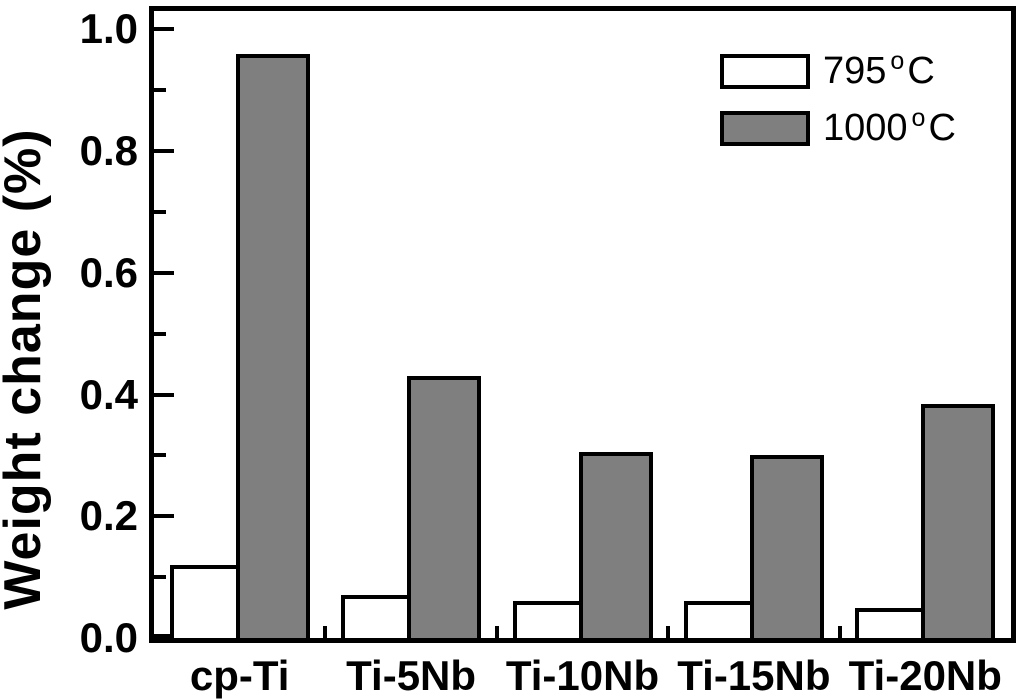  I want to click on x-category-label-Ti-20Nb: Ti-20Nb, so click(925, 675).